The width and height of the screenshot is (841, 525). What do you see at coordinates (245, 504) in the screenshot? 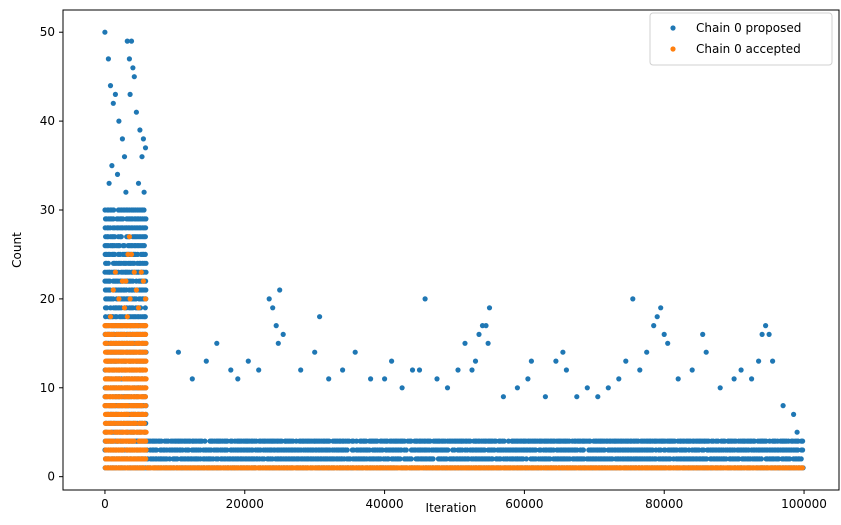
I see `x-tick-label: 20000` at bounding box center [245, 504].